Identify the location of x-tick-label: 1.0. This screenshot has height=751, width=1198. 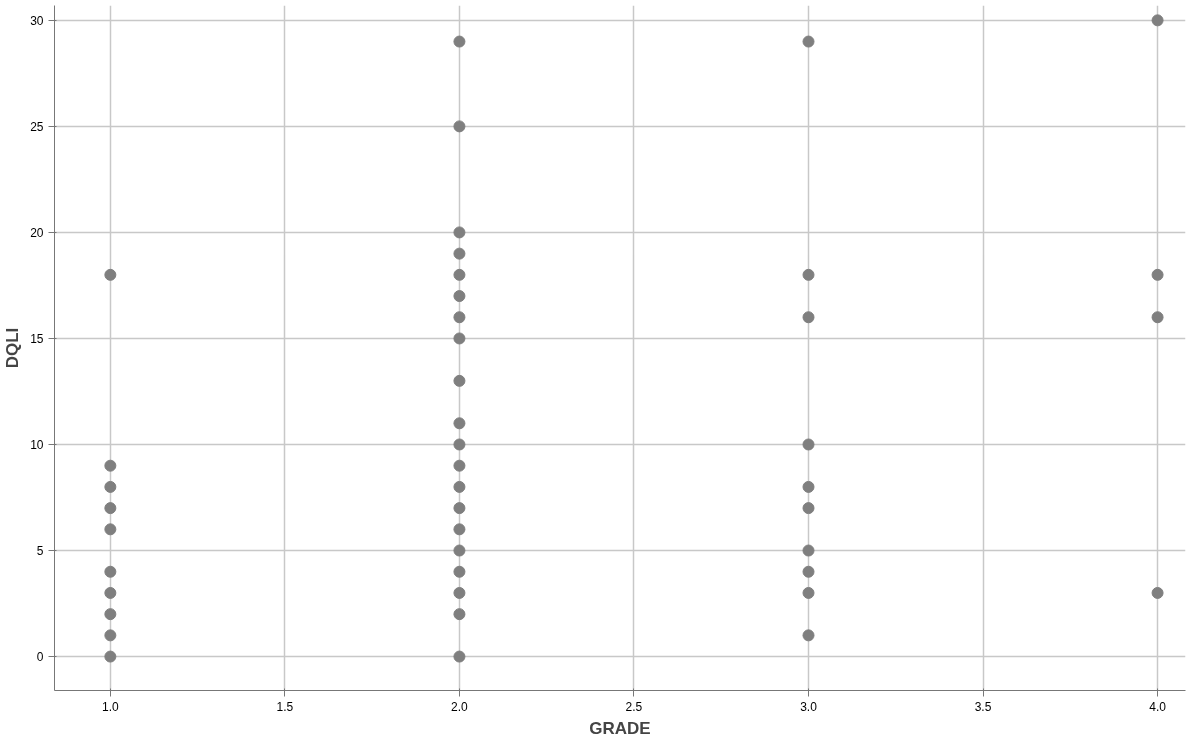
(111, 706).